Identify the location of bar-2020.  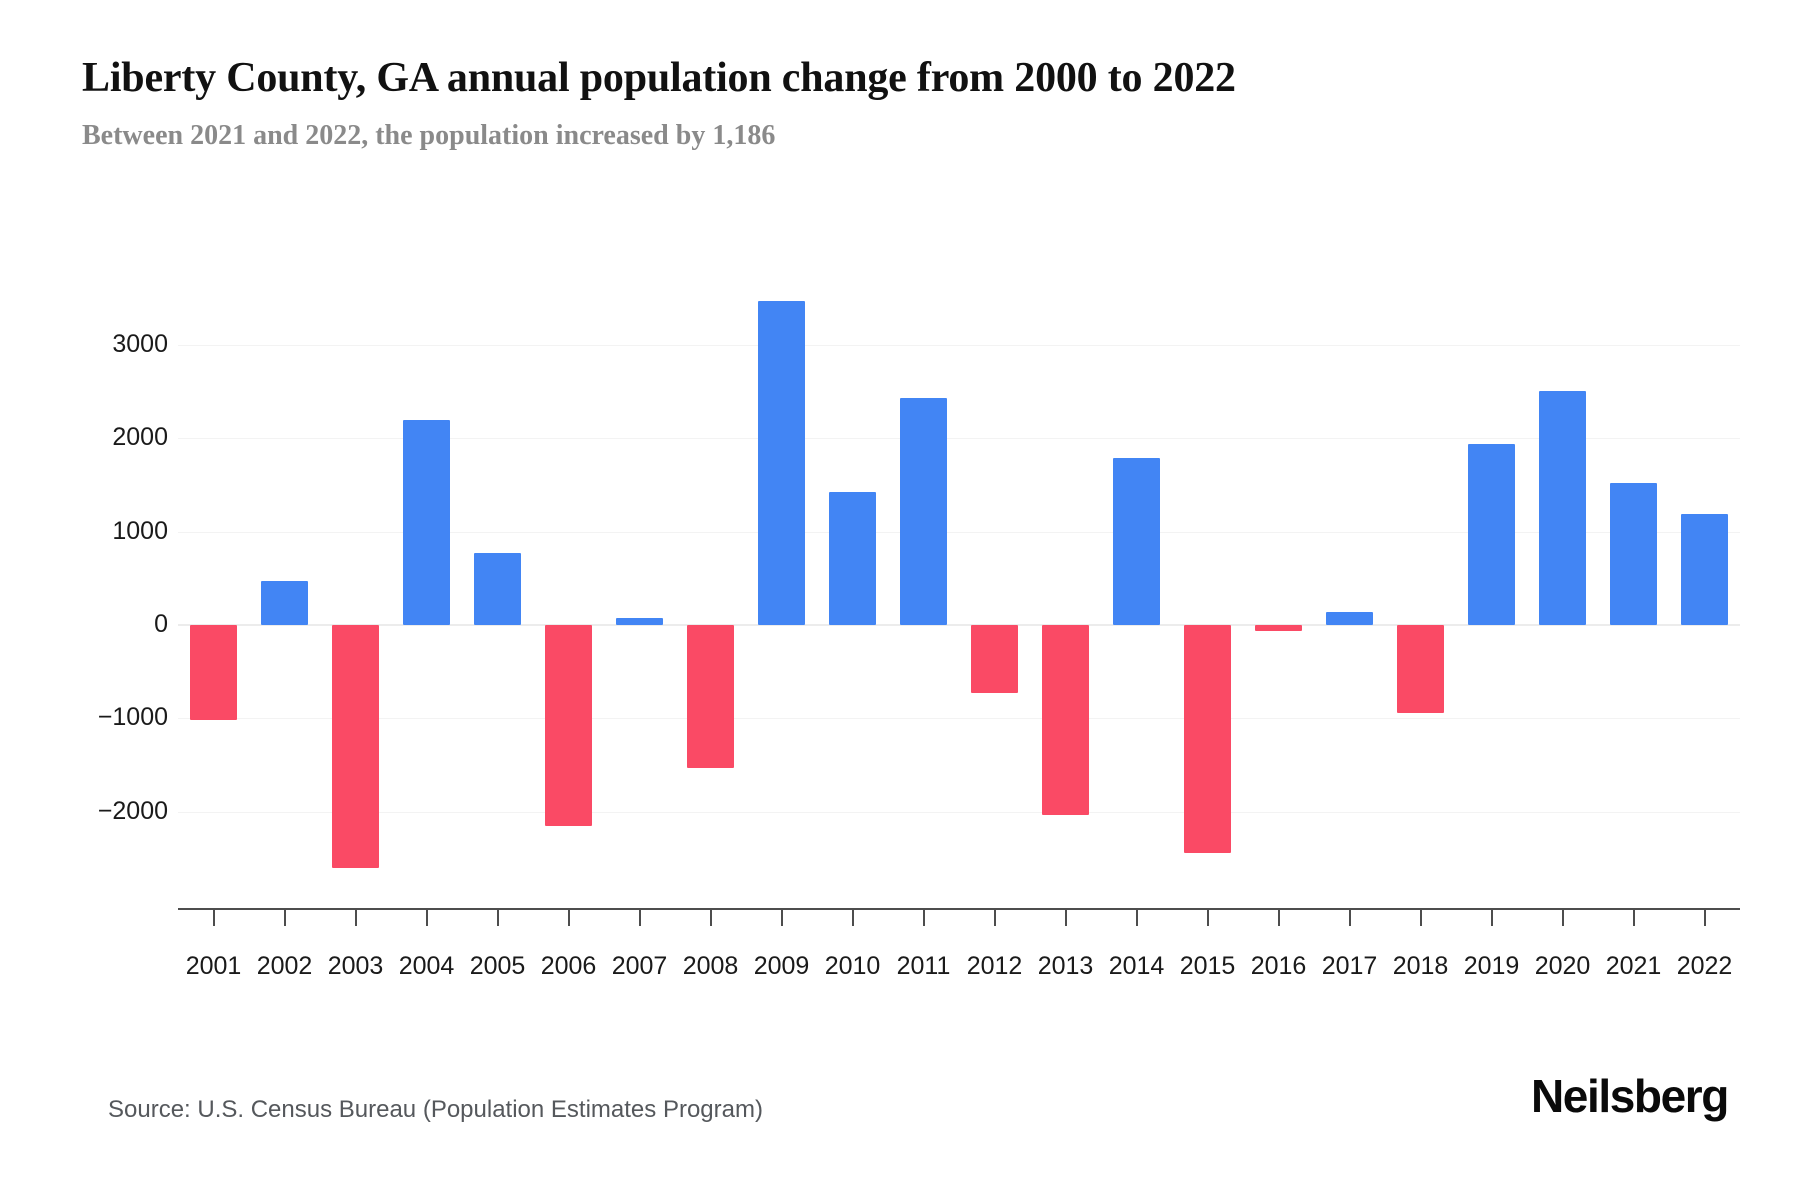
(1562, 508).